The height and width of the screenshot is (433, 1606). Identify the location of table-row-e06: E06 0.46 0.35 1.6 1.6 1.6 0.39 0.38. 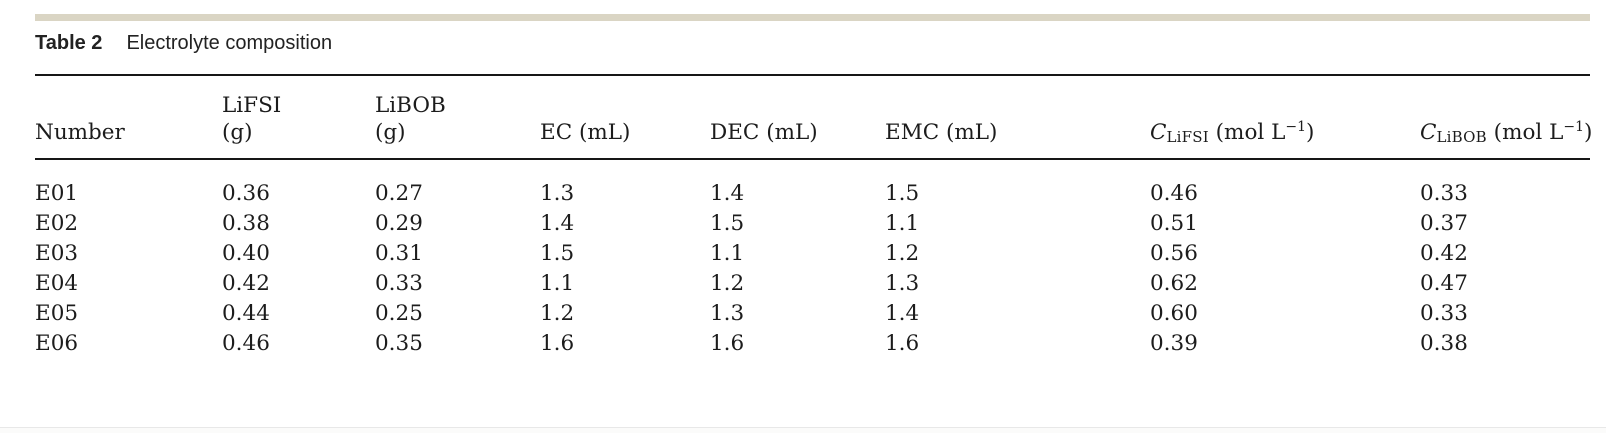
(812, 344).